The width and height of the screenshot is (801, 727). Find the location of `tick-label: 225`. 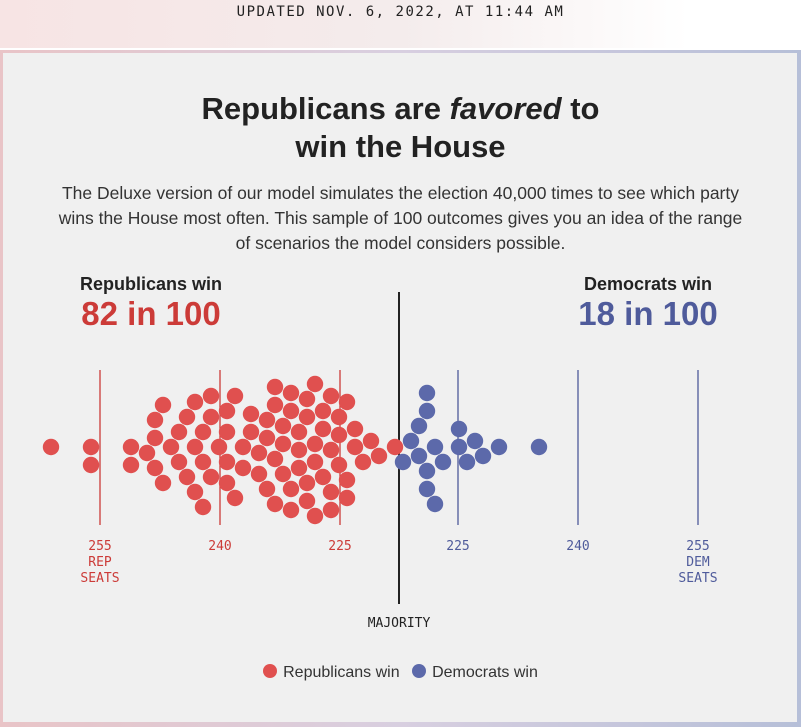

tick-label: 225 is located at coordinates (339, 546).